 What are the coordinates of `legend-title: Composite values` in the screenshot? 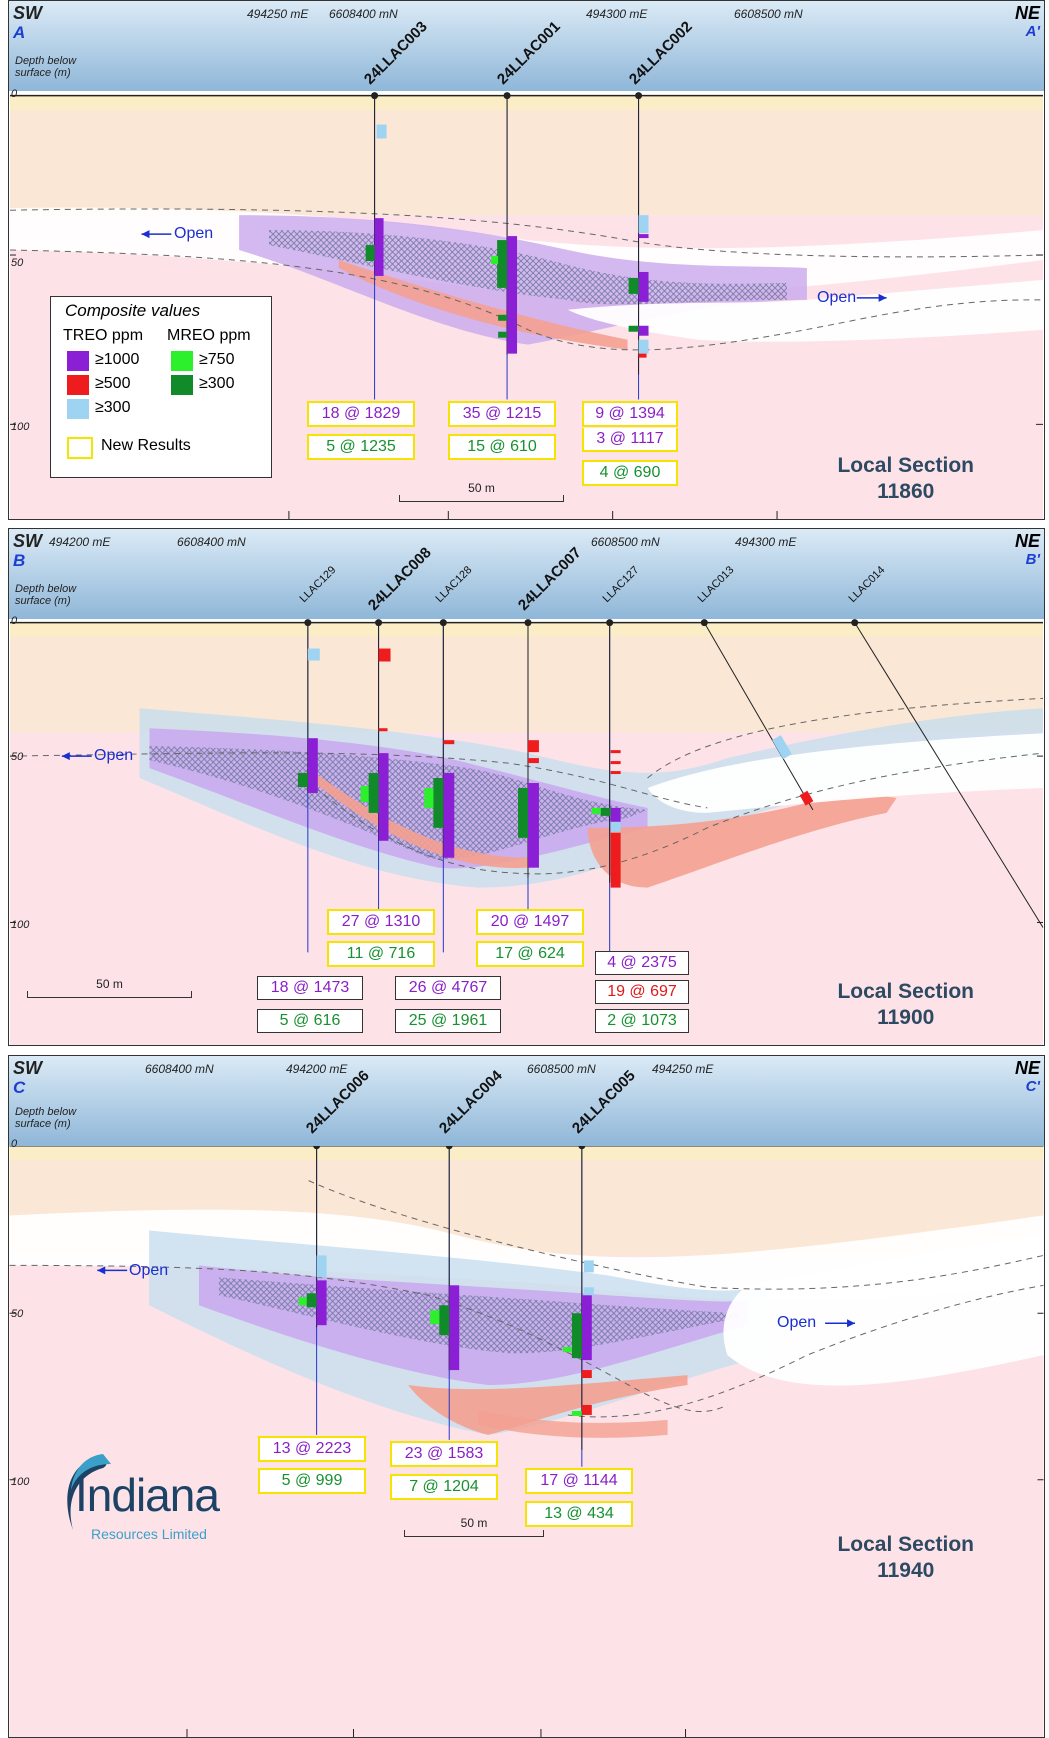 It's located at (133, 310).